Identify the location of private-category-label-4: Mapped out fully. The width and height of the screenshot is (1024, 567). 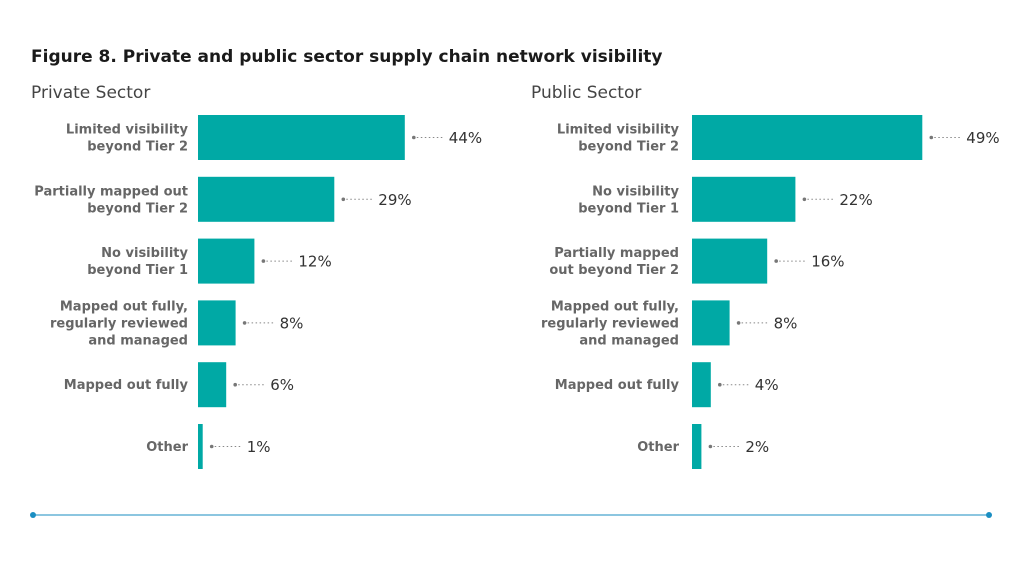
(126, 385).